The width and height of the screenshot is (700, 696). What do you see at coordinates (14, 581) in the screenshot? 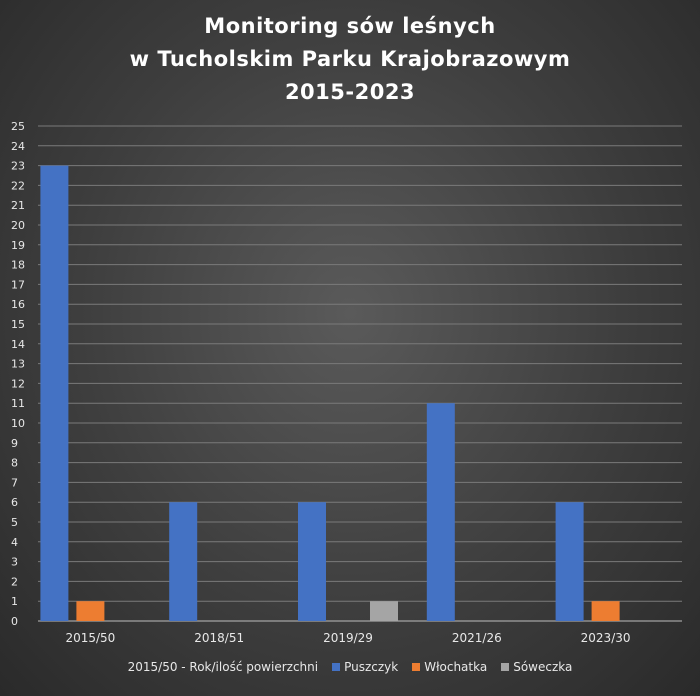
I see `y-tick-label: 2` at bounding box center [14, 581].